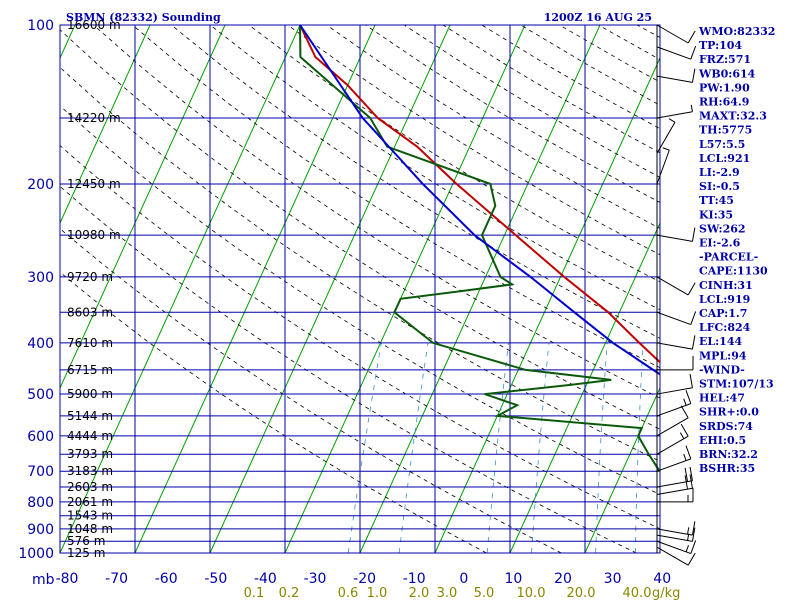 The width and height of the screenshot is (800, 600). Describe the element at coordinates (722, 369) in the screenshot. I see `sounding-index: -WIND-` at that location.